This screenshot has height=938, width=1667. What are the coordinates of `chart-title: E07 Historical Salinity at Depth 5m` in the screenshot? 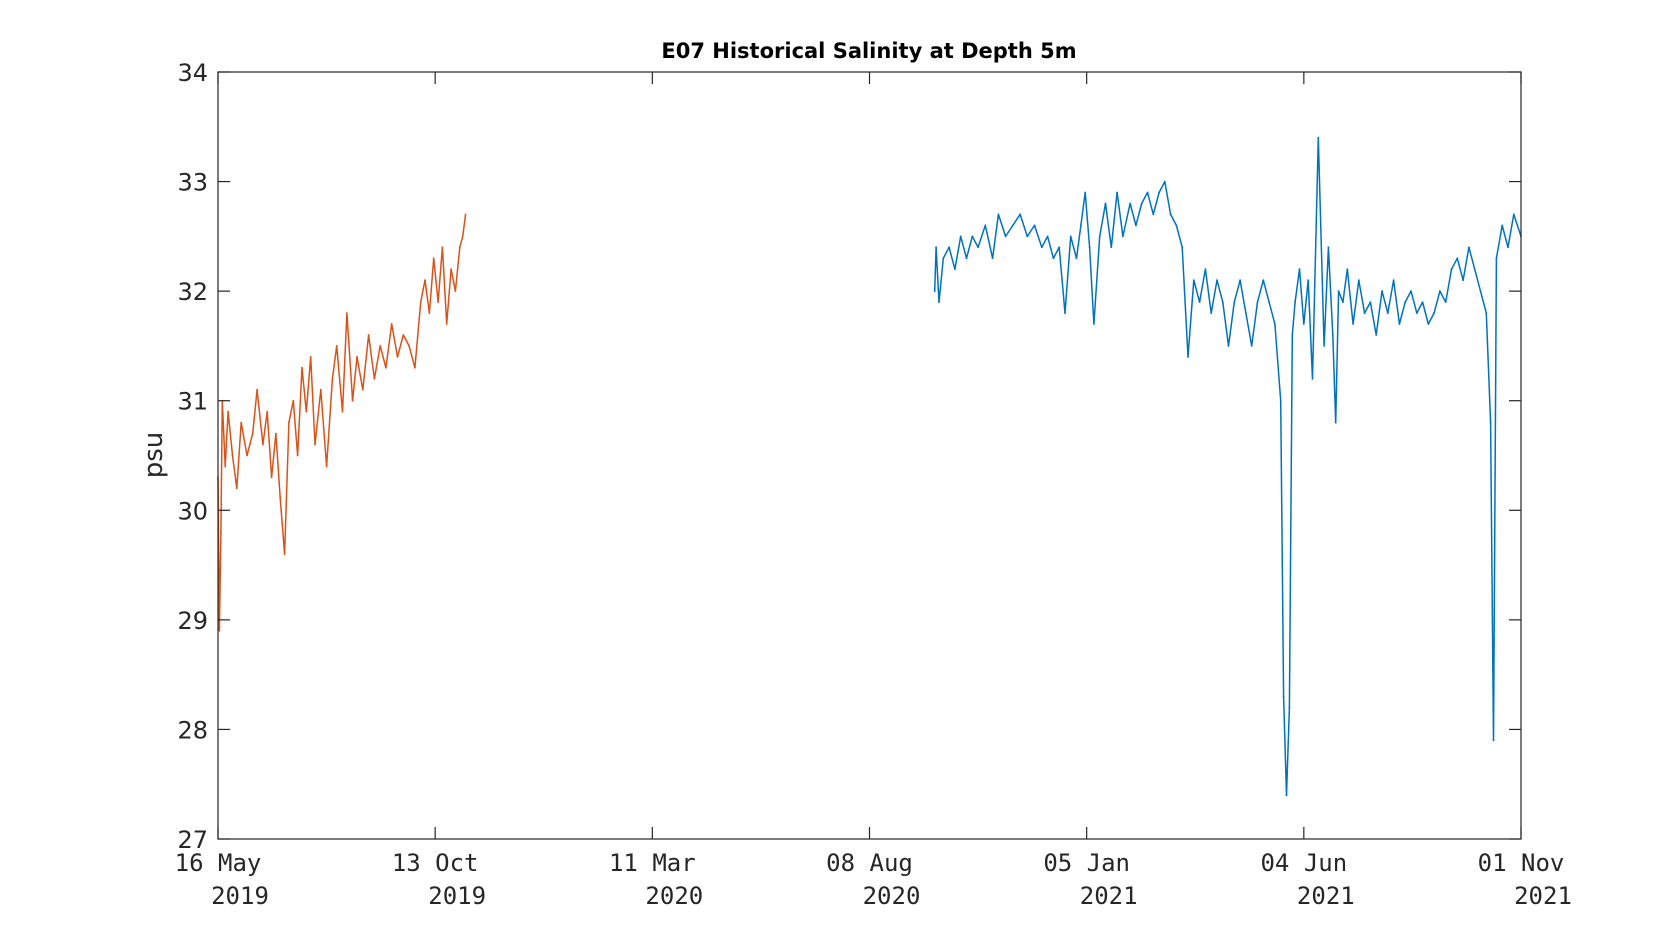 It's located at (868, 51).